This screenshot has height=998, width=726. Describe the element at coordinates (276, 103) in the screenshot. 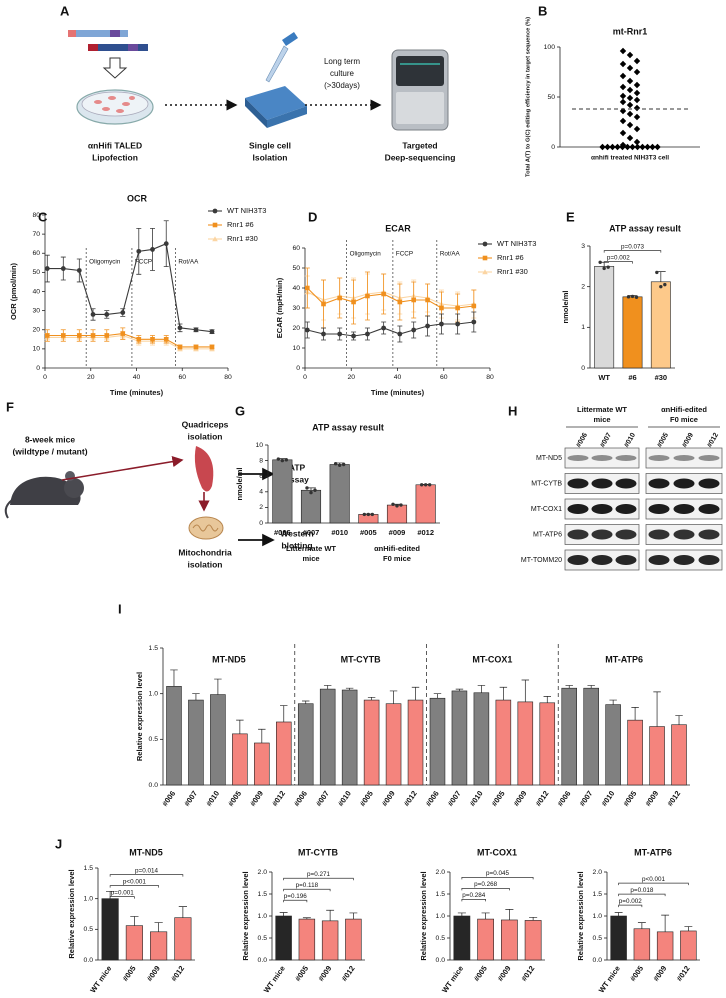

I see `tip-rack` at that location.